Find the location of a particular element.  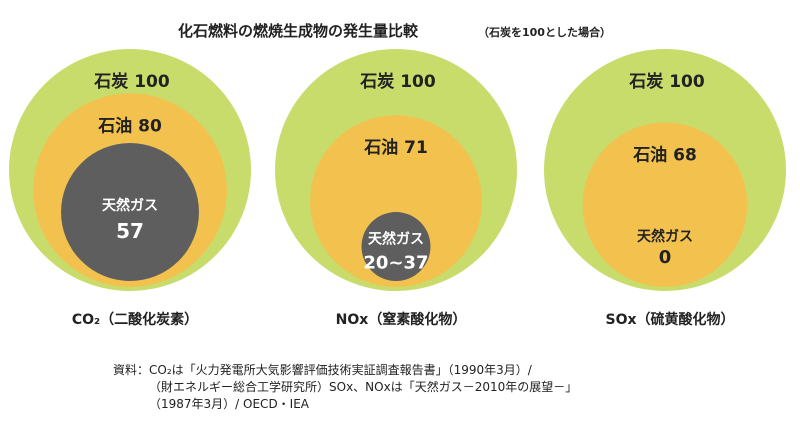

source-line-1: 資料：CO₂は「火力発電所大気影響評価技術実証調査報告書」（1990年3月）/ is located at coordinates (322, 370).